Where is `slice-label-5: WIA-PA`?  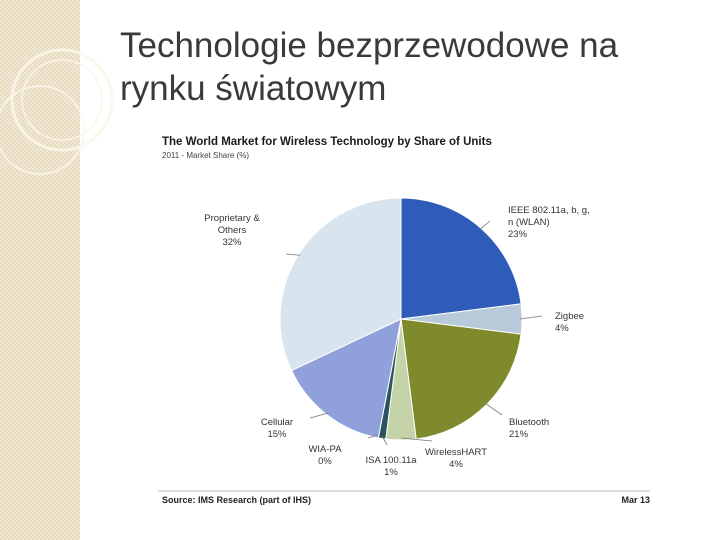 slice-label-5: WIA-PA is located at coordinates (325, 449).